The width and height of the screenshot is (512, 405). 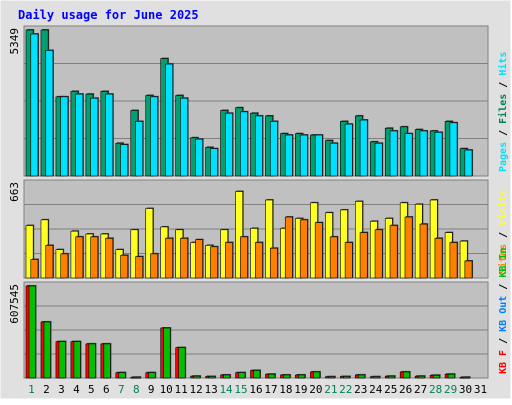 I want to click on bar-hits-files-day-27-face, so click(x=423, y=153).